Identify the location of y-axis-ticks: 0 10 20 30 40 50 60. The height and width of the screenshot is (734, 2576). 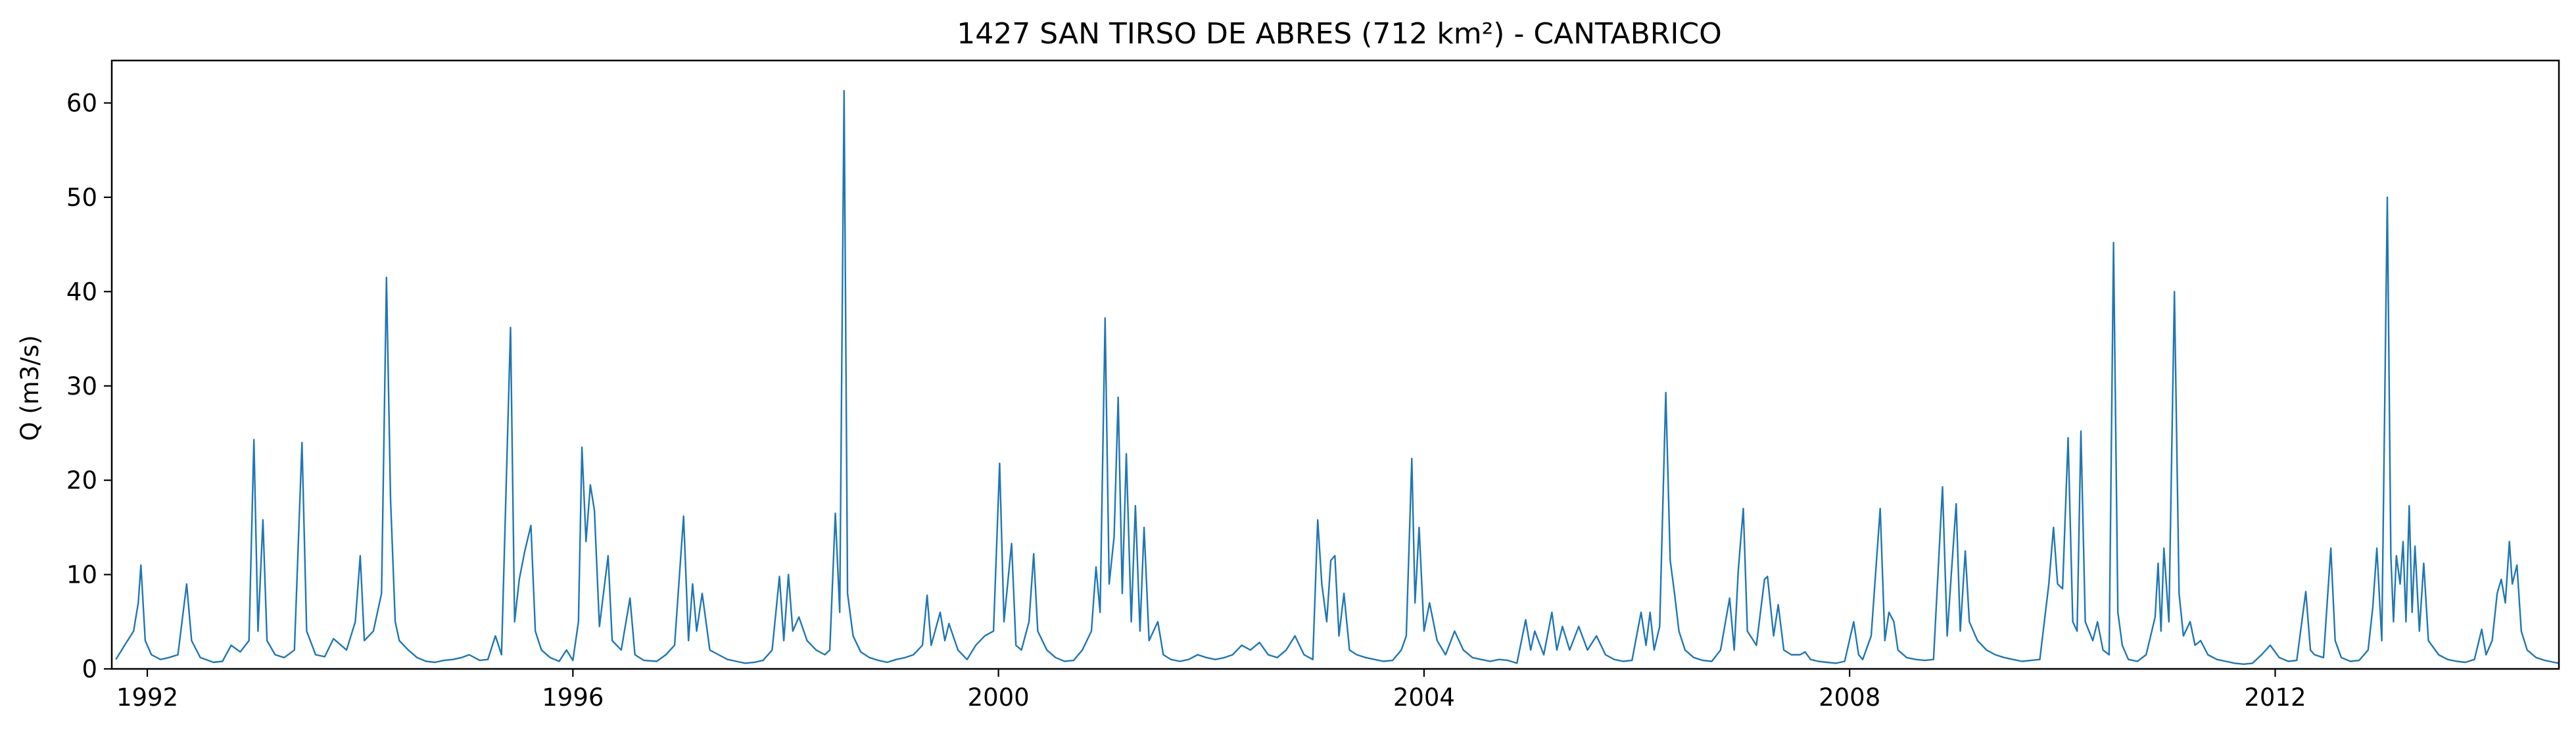
(89, 386).